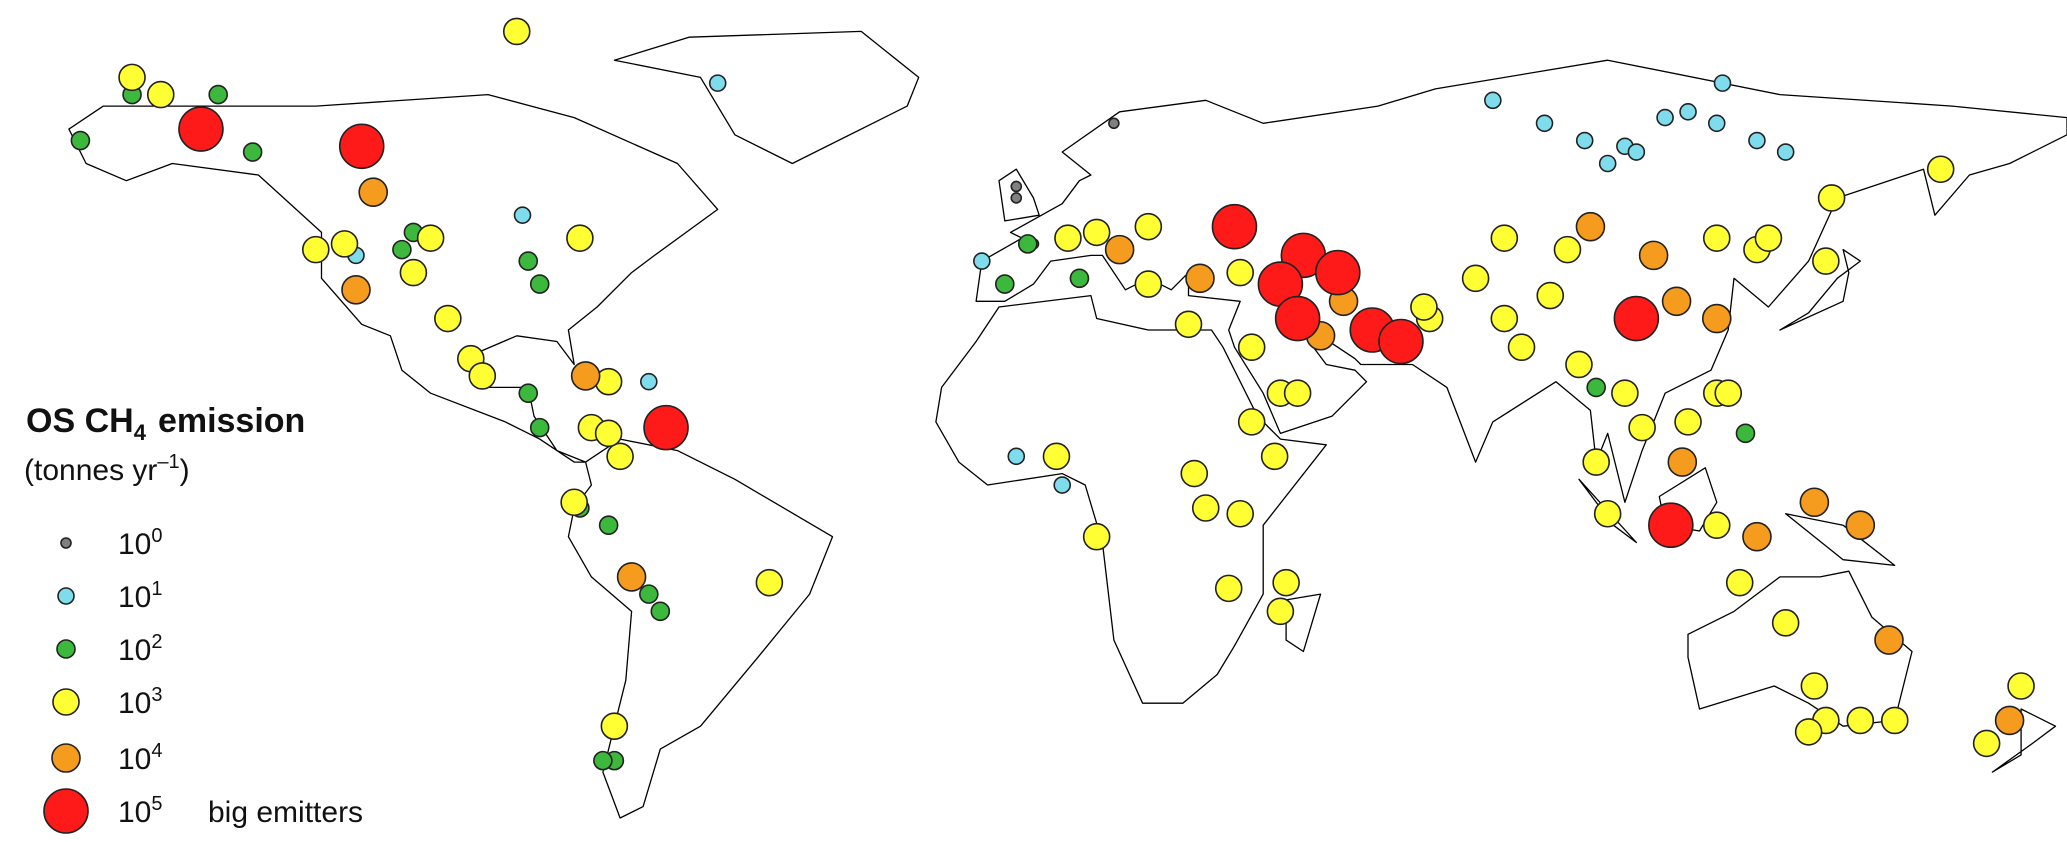 This screenshot has width=2067, height=842. What do you see at coordinates (156, 695) in the screenshot?
I see `legend-exponent: 3` at bounding box center [156, 695].